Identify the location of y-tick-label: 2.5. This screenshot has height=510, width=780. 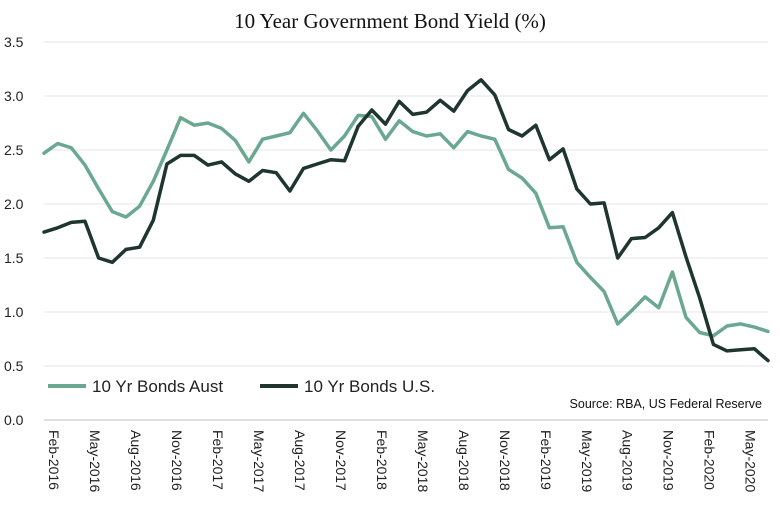
(14, 150).